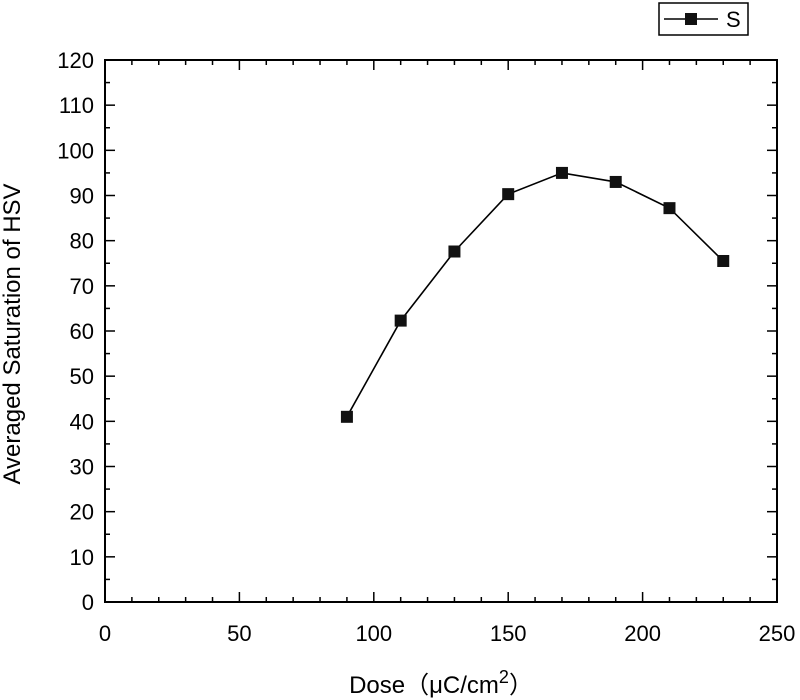 The height and width of the screenshot is (700, 800). What do you see at coordinates (82, 241) in the screenshot?
I see `y-tick-label: 80` at bounding box center [82, 241].